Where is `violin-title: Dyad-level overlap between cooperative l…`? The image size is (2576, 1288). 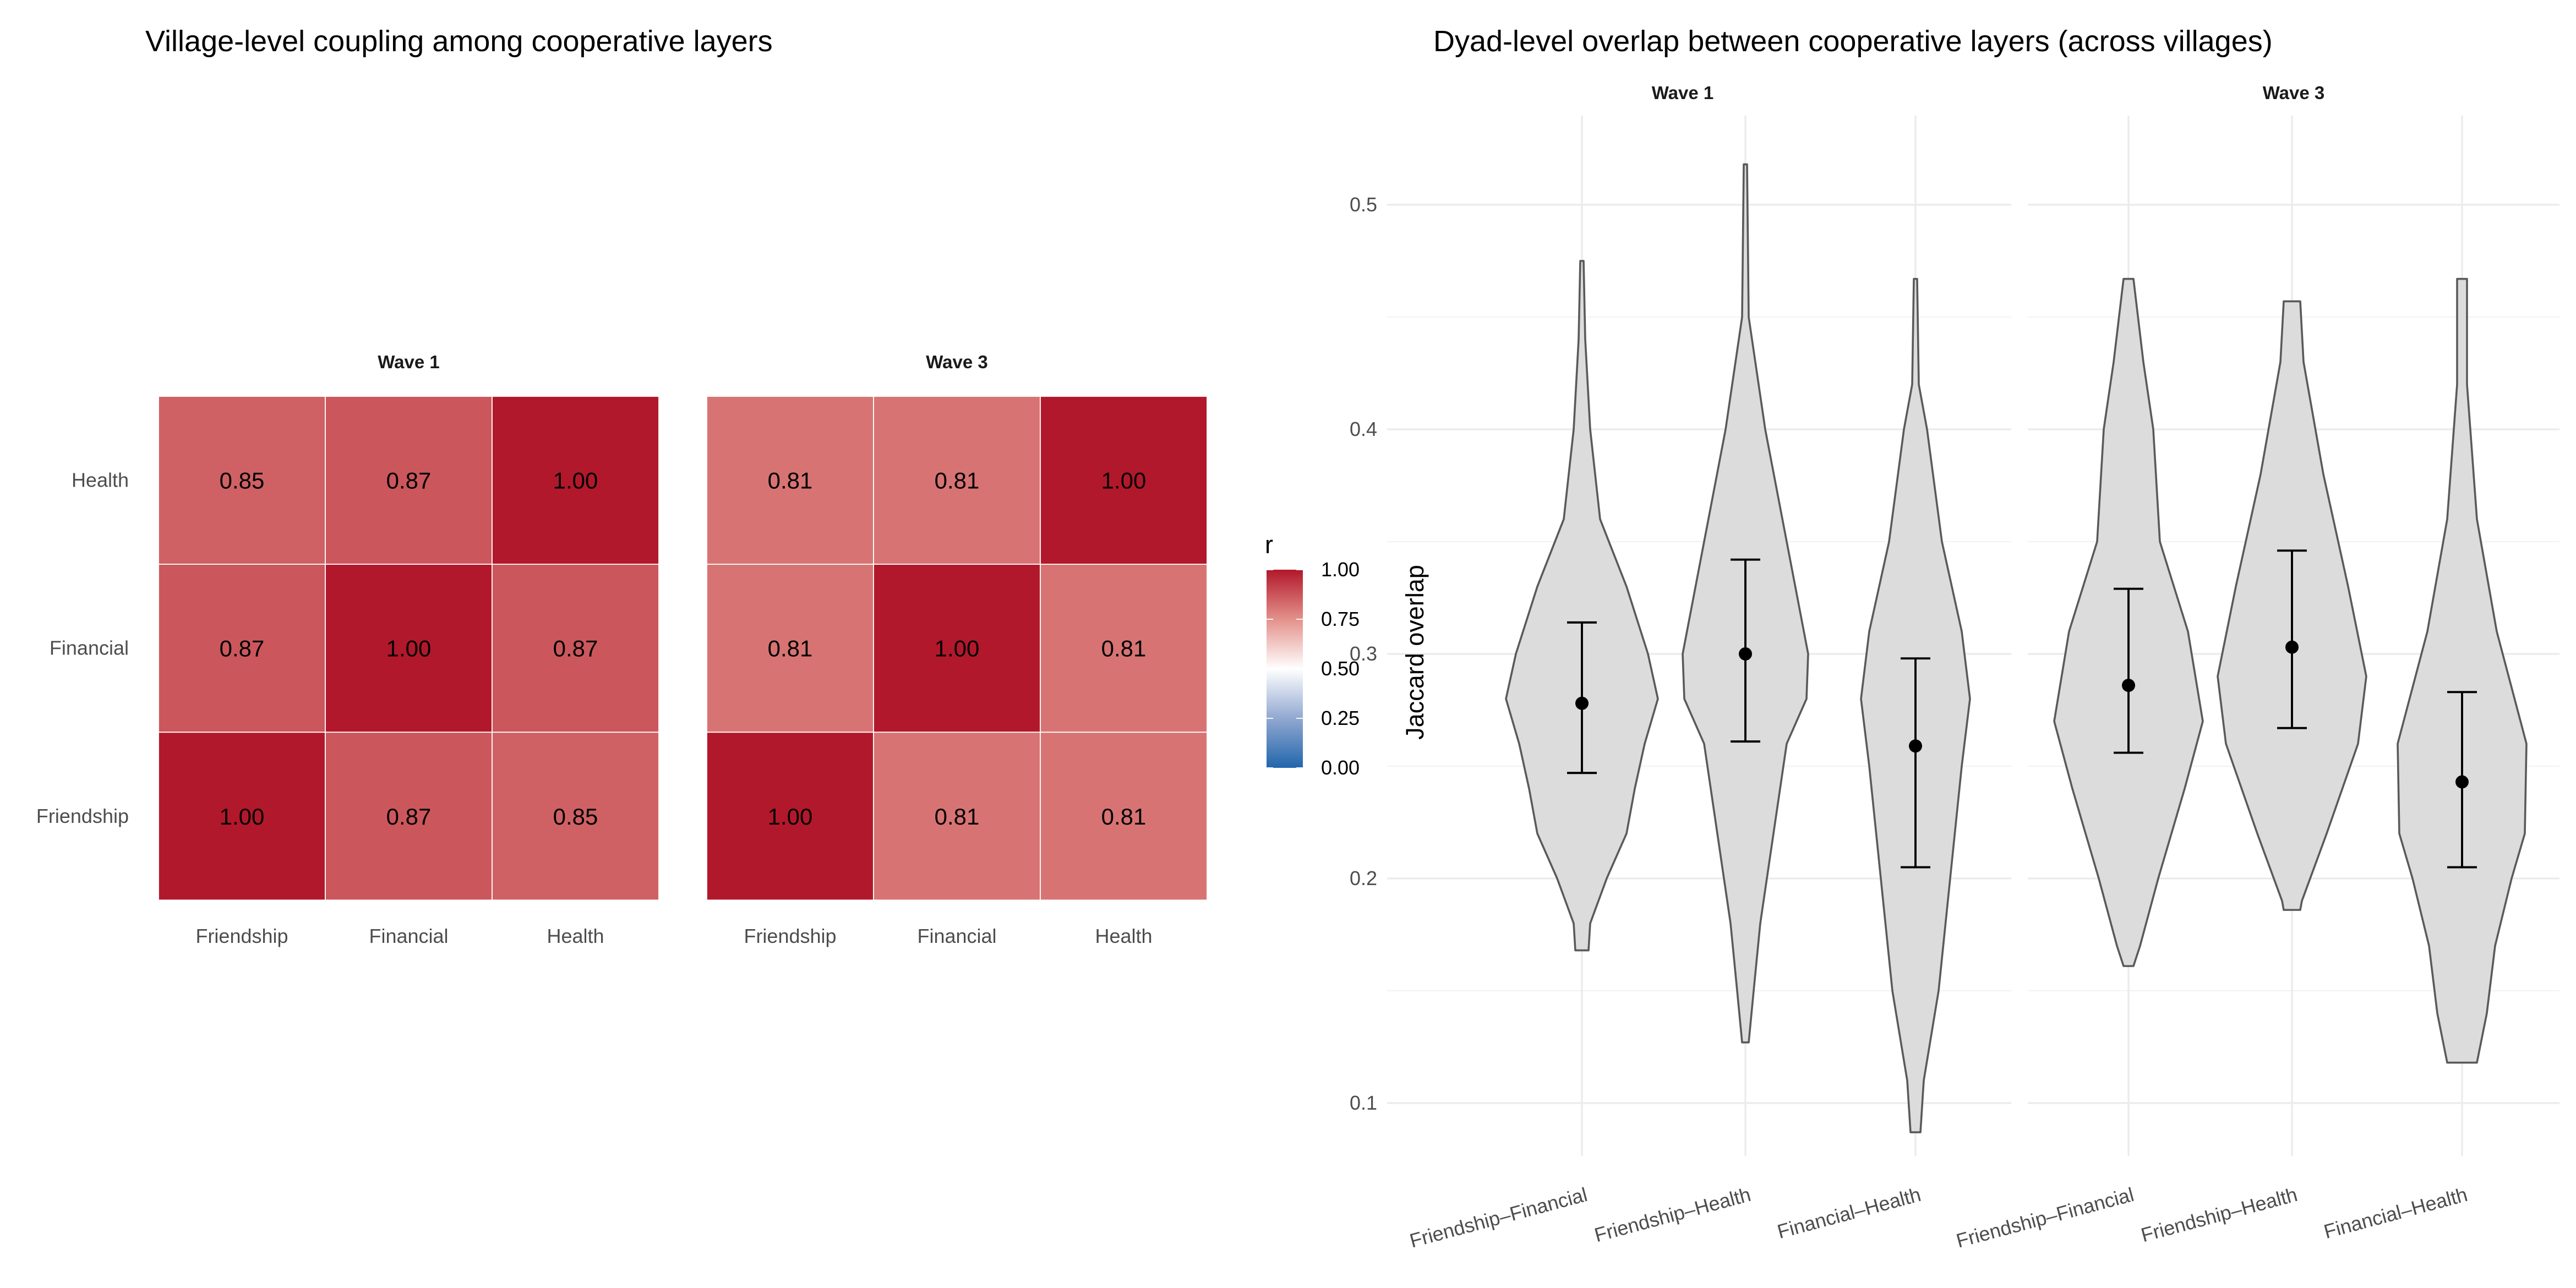
violin-title: Dyad-level overlap between cooperative l… is located at coordinates (1853, 42).